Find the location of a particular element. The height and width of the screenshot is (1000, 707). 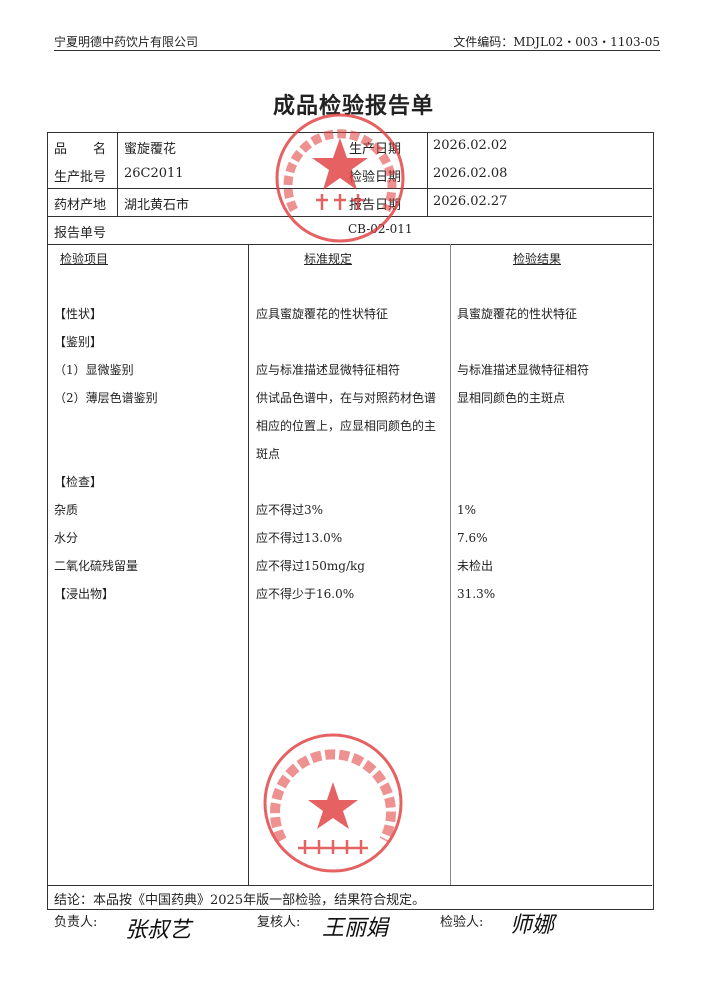

prod-date-label: 生产日期 is located at coordinates (375, 149).